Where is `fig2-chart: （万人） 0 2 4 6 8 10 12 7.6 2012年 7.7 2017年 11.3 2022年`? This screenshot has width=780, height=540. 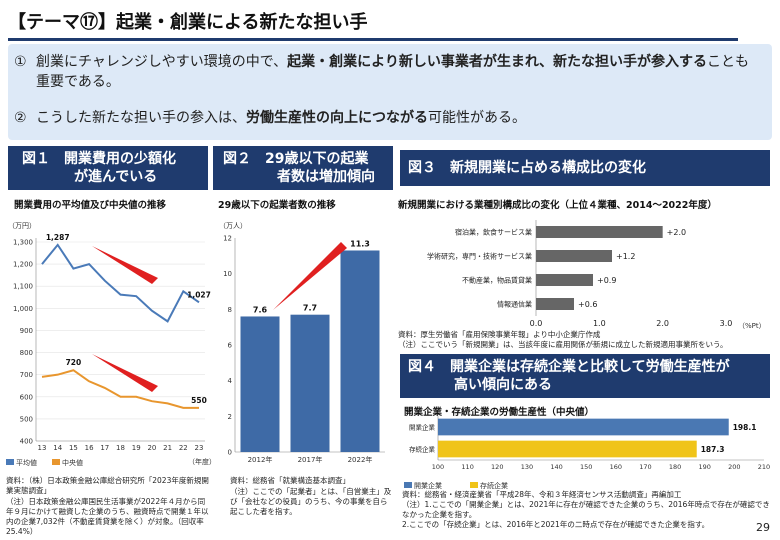
fig2-chart: （万人） 0 2 4 6 8 10 12 7.6 2012年 7.7 2017年 11.3 2022年 is located at coordinates (302, 343).